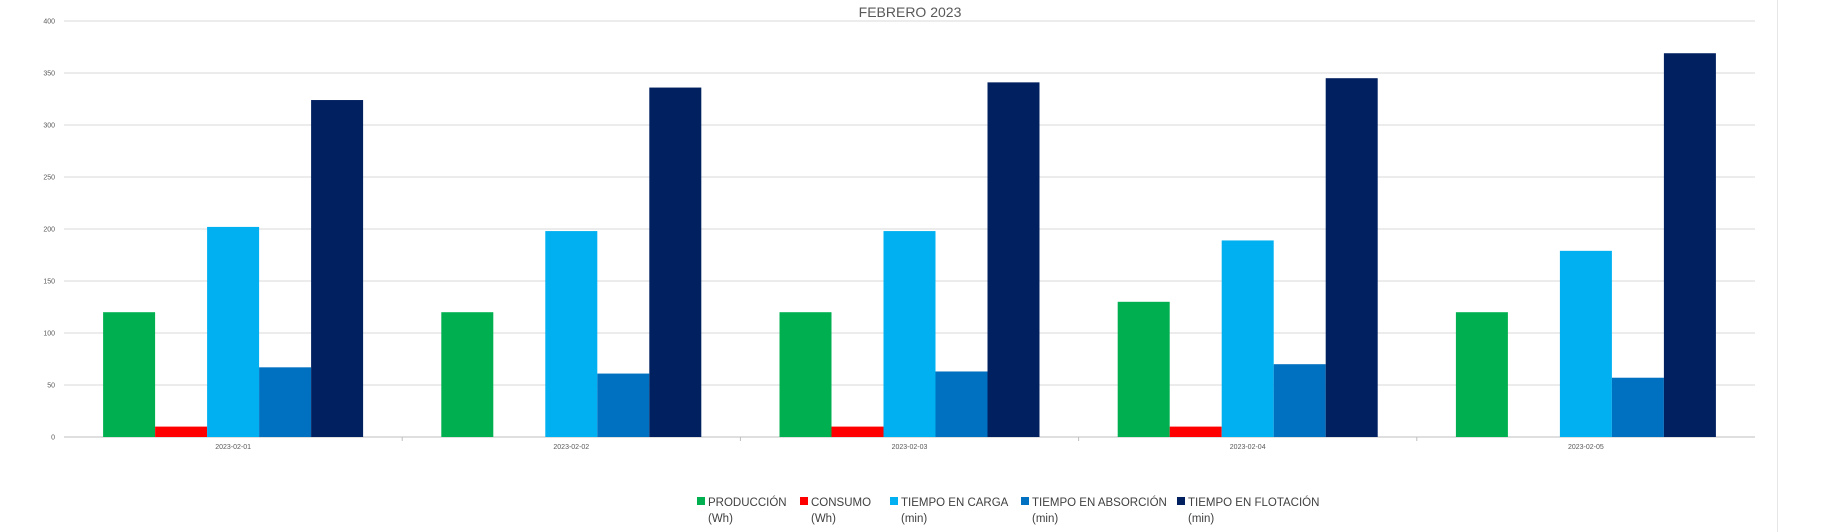  Describe the element at coordinates (841, 503) in the screenshot. I see `legend-label: CONSUMO` at that location.